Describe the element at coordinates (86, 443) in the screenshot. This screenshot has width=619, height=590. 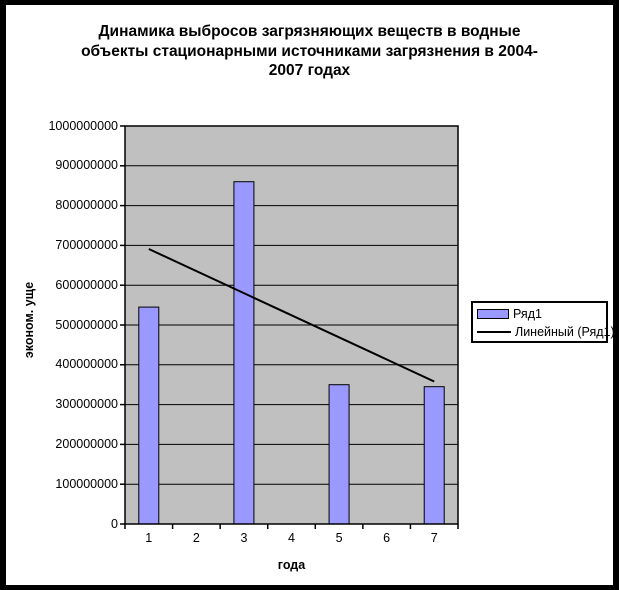
I see `y-tick-label: 200000000` at that location.